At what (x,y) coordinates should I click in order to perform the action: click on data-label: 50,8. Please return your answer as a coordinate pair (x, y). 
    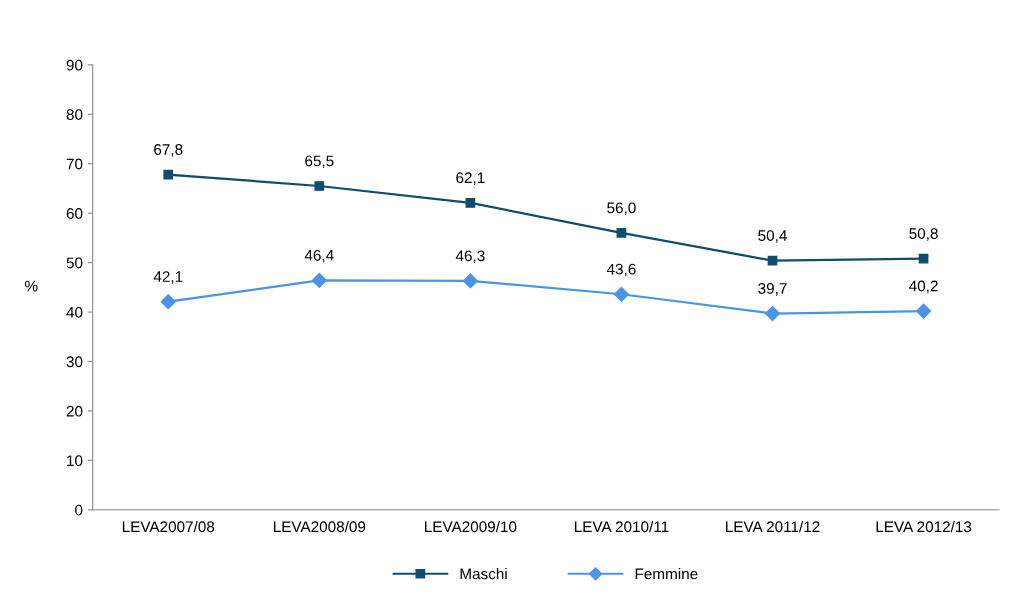
    Looking at the image, I should click on (923, 234).